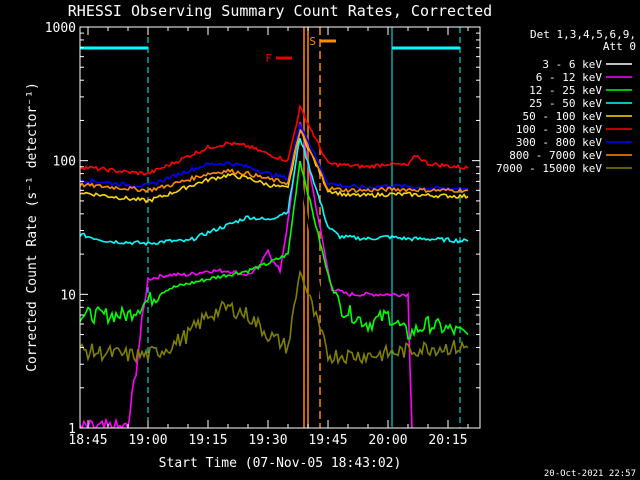 The height and width of the screenshot is (480, 640). Describe the element at coordinates (87, 440) in the screenshot. I see `x-tick-label: 18:45` at that location.